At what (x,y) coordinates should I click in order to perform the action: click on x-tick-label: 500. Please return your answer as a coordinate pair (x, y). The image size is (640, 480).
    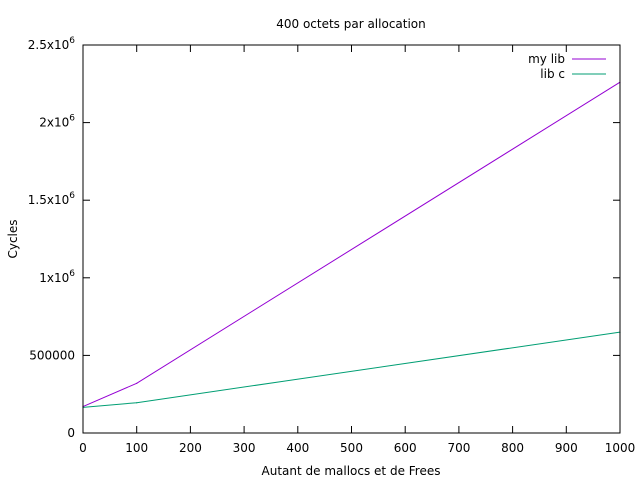
    Looking at the image, I should click on (351, 448).